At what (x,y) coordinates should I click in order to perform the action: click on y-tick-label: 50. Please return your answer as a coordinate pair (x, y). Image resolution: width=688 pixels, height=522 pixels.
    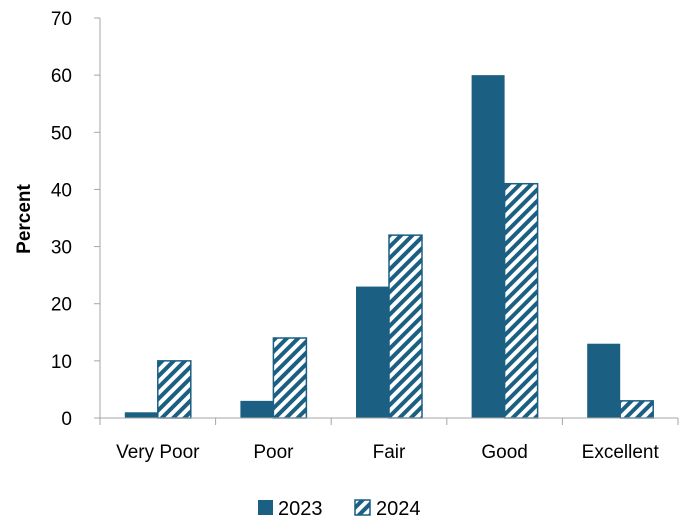
    Looking at the image, I should click on (61, 133).